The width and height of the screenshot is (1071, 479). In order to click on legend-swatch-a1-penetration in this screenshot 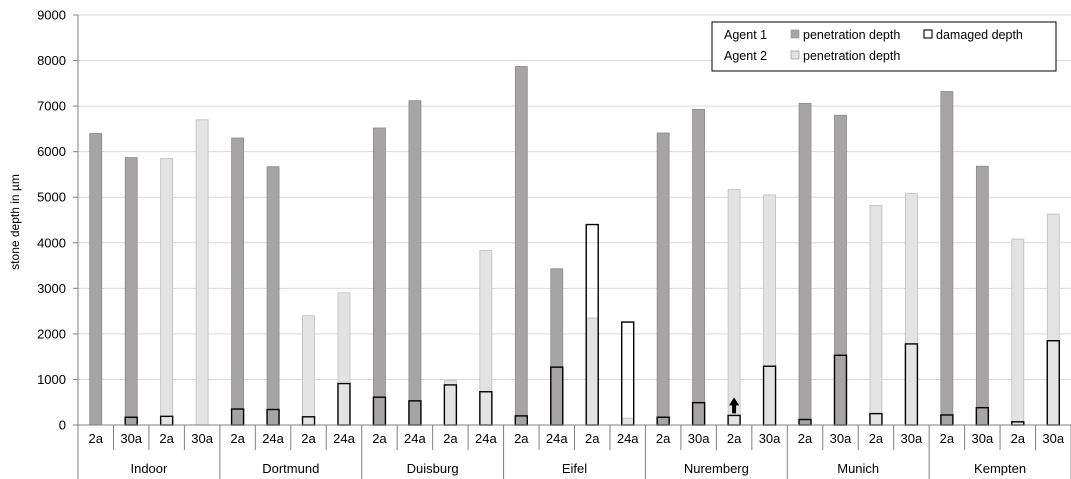, I will do `click(795, 34)`.